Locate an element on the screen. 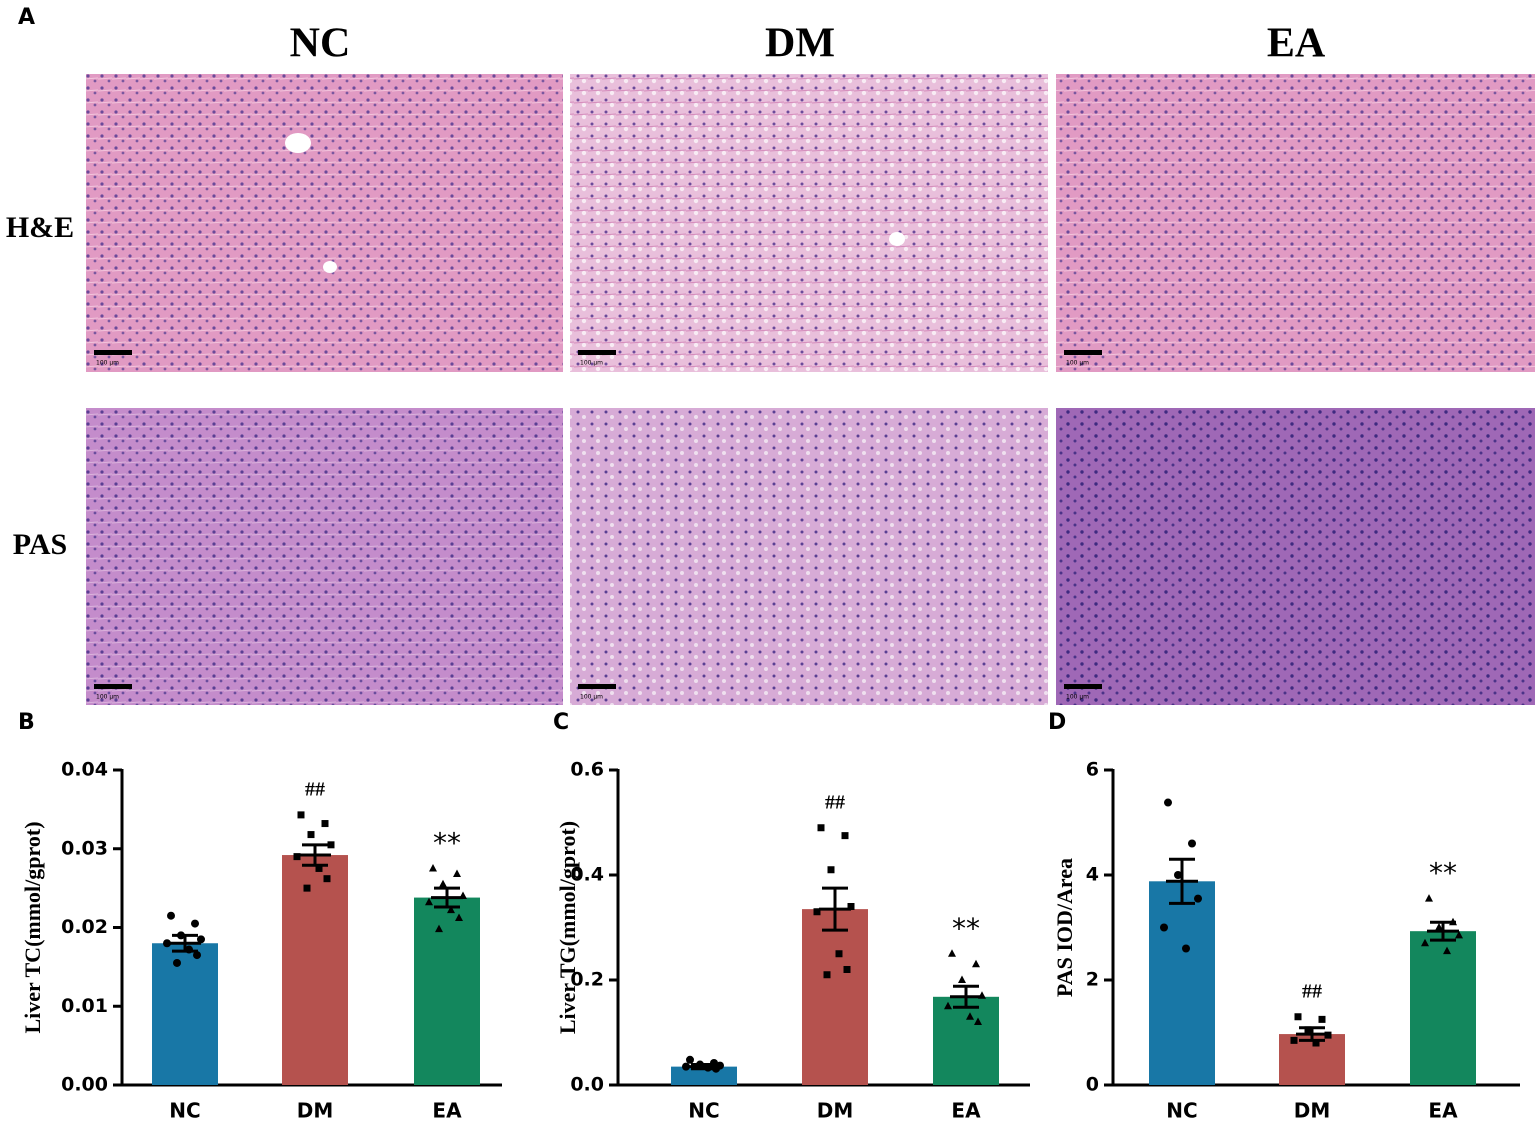 This screenshot has height=1123, width=1535. y-tick-label: 0.04 is located at coordinates (84, 770).